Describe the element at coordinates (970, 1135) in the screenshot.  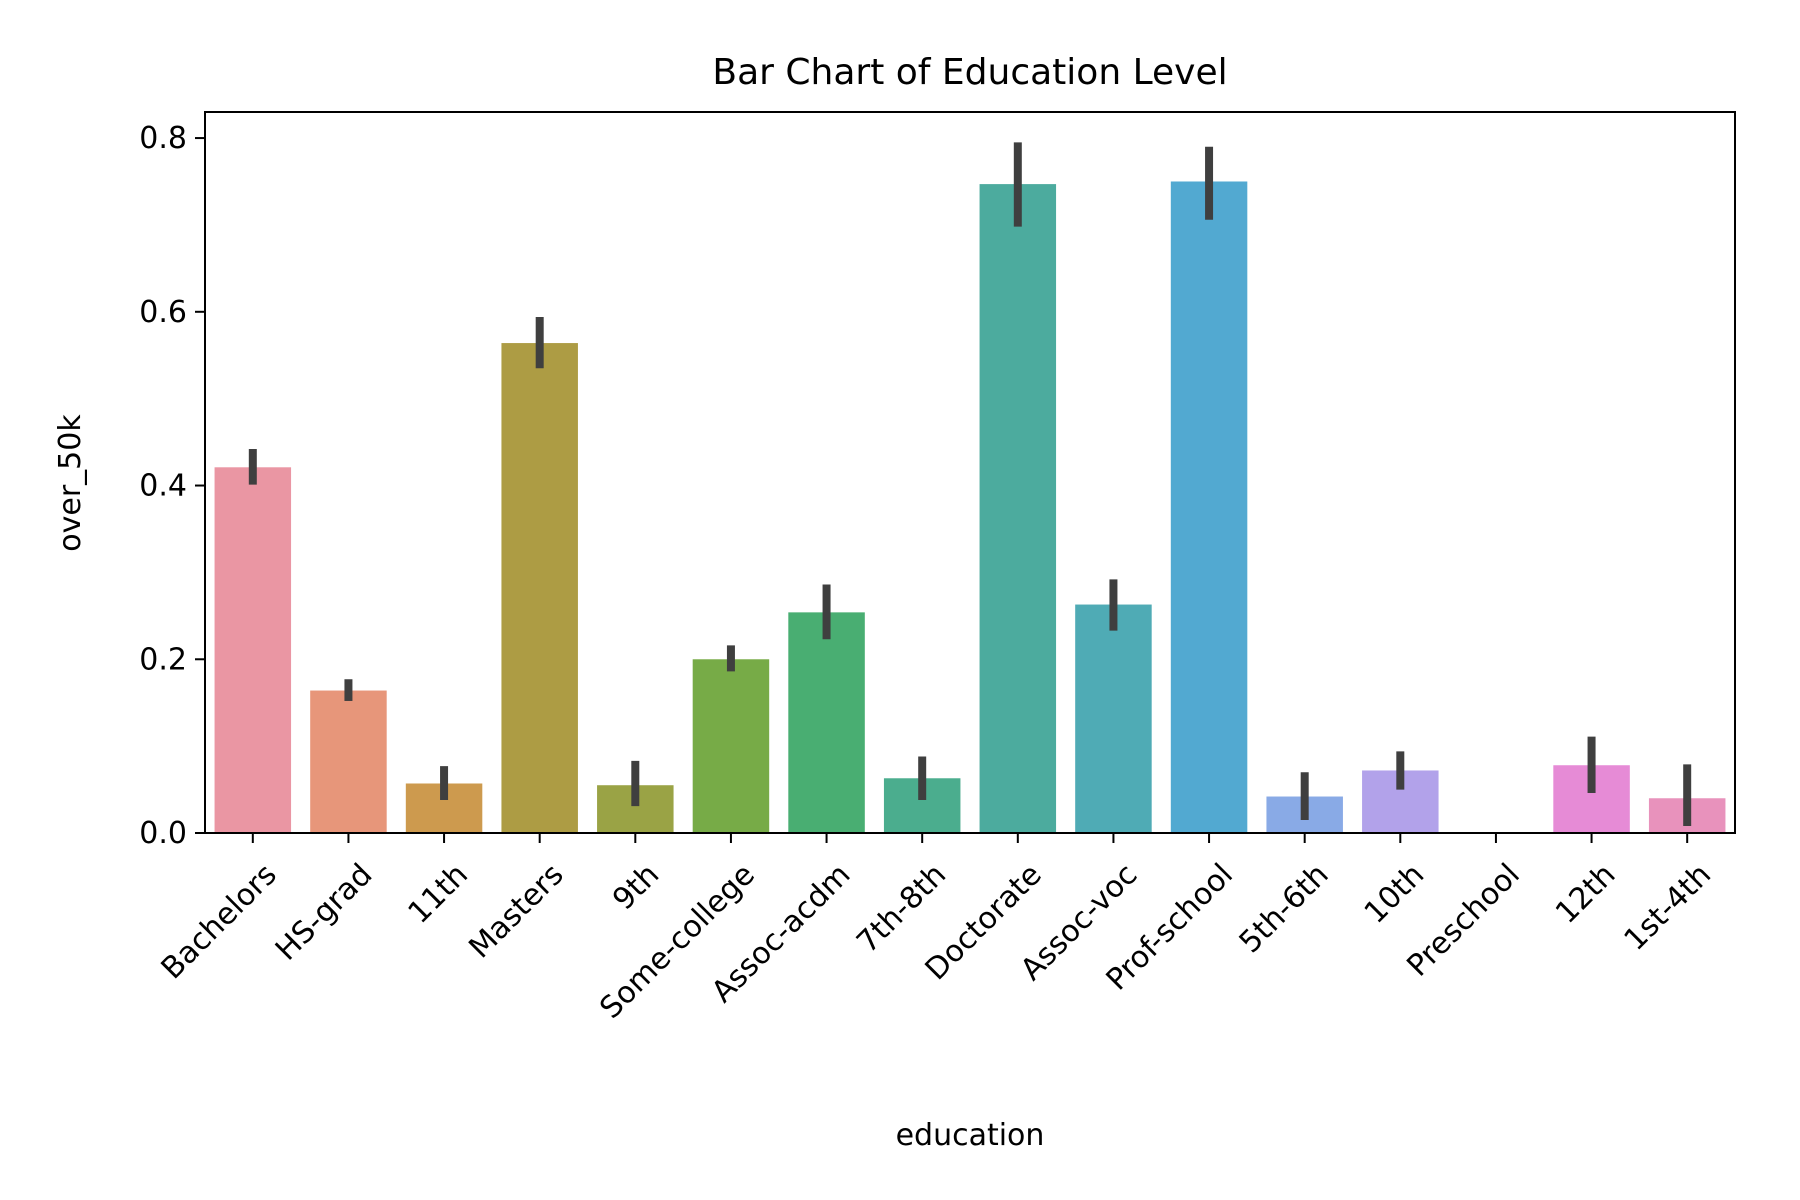
I see `x-axis-title: education` at that location.